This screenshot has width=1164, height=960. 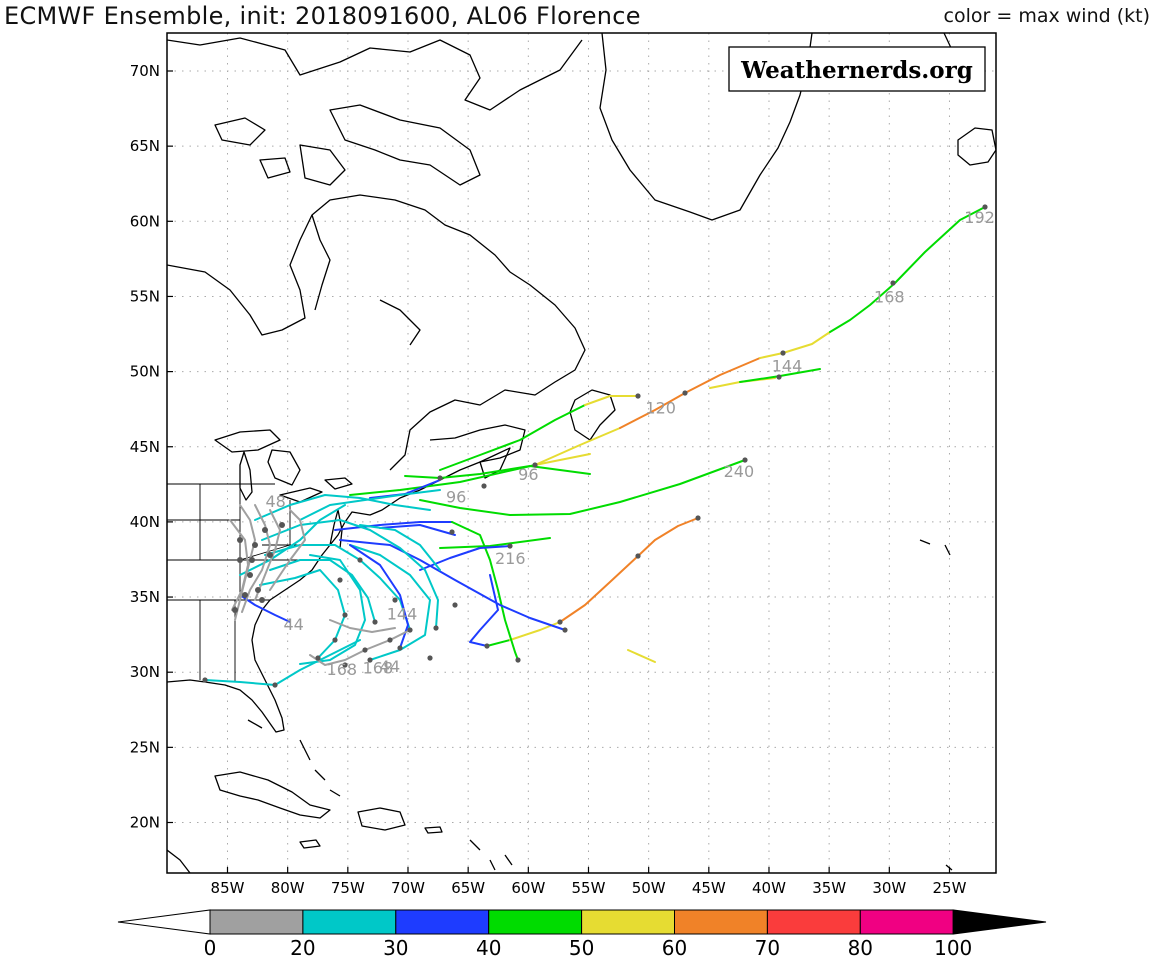 I want to click on lake-ontario, so click(x=338, y=483).